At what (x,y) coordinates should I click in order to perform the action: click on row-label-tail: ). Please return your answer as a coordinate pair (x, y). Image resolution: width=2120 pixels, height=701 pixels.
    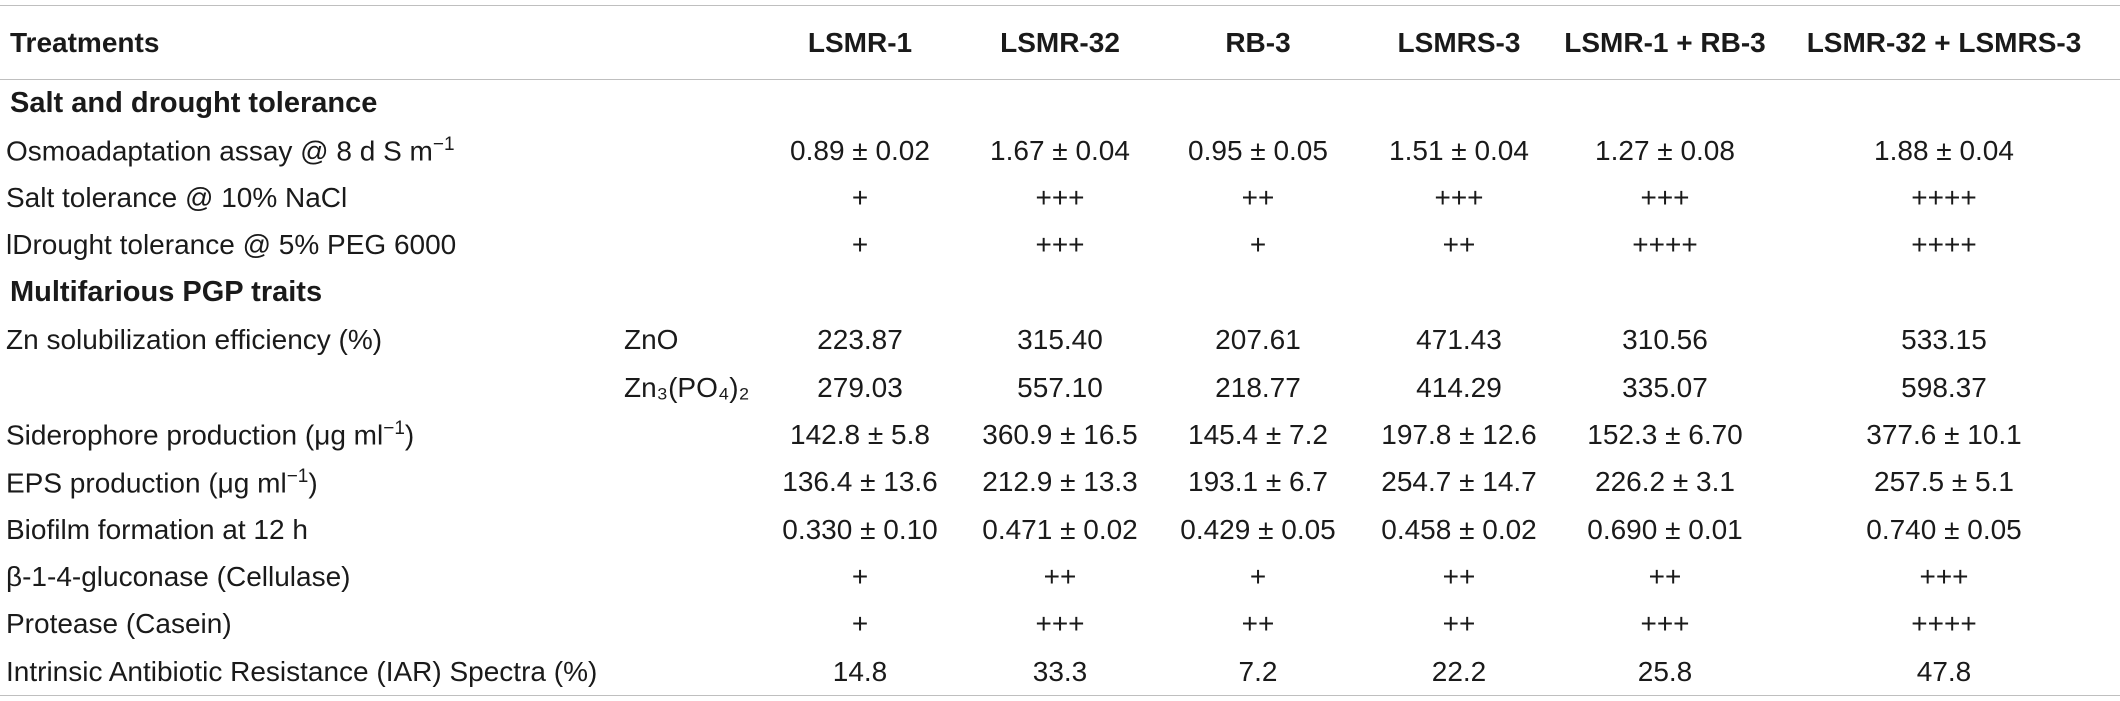
    Looking at the image, I should click on (313, 482).